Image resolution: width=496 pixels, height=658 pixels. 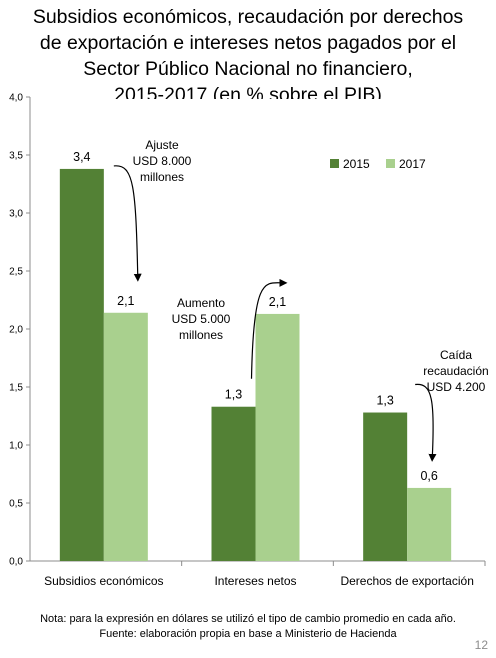 What do you see at coordinates (334, 163) in the screenshot?
I see `legend-swatch-2015` at bounding box center [334, 163].